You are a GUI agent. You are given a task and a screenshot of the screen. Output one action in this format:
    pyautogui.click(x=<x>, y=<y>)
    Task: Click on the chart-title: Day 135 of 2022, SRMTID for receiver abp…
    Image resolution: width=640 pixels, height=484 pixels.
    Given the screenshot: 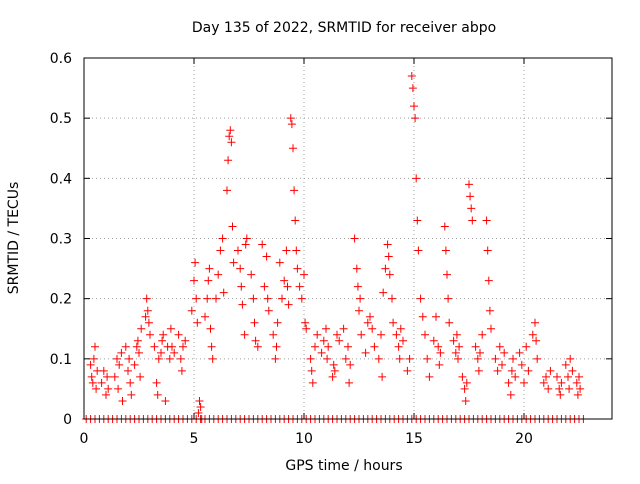 What is the action you would take?
    pyautogui.click(x=344, y=28)
    